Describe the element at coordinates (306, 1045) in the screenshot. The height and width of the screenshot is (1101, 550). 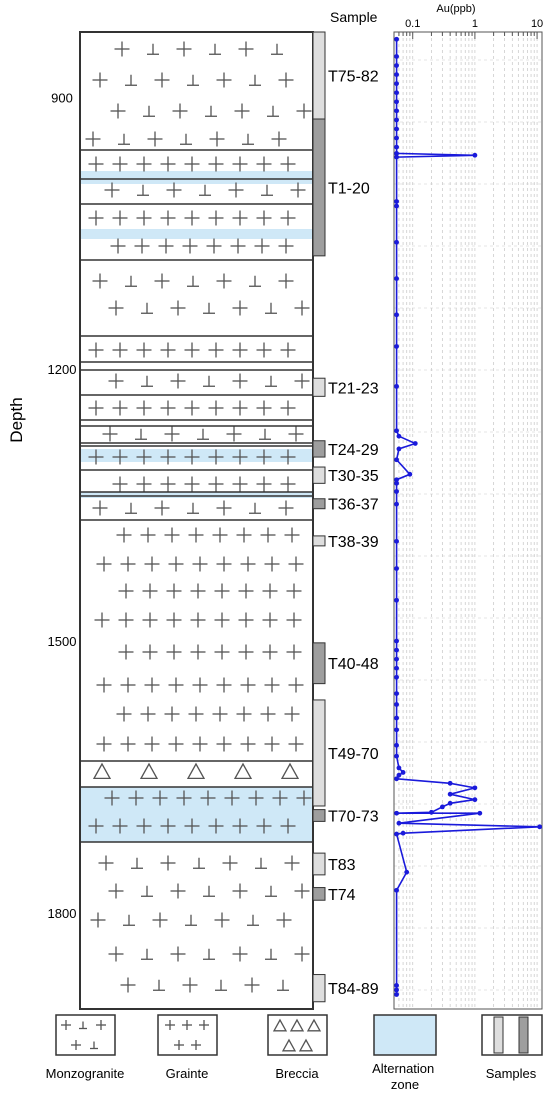
I see `breccia-symbol` at that location.